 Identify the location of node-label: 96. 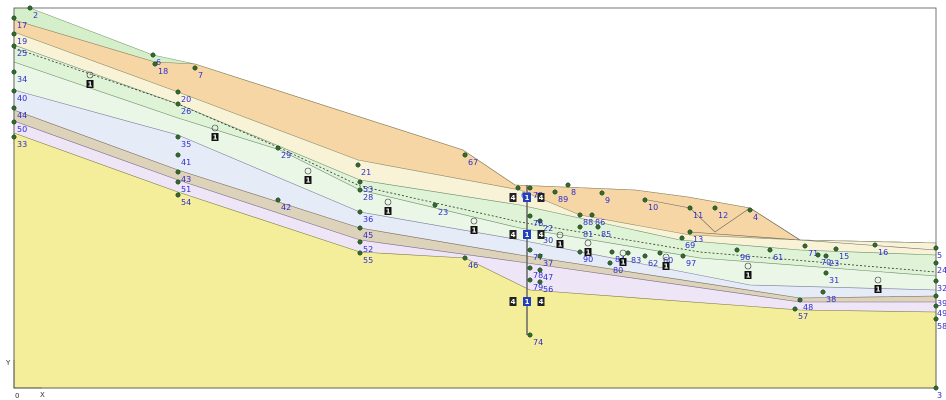
(745, 257).